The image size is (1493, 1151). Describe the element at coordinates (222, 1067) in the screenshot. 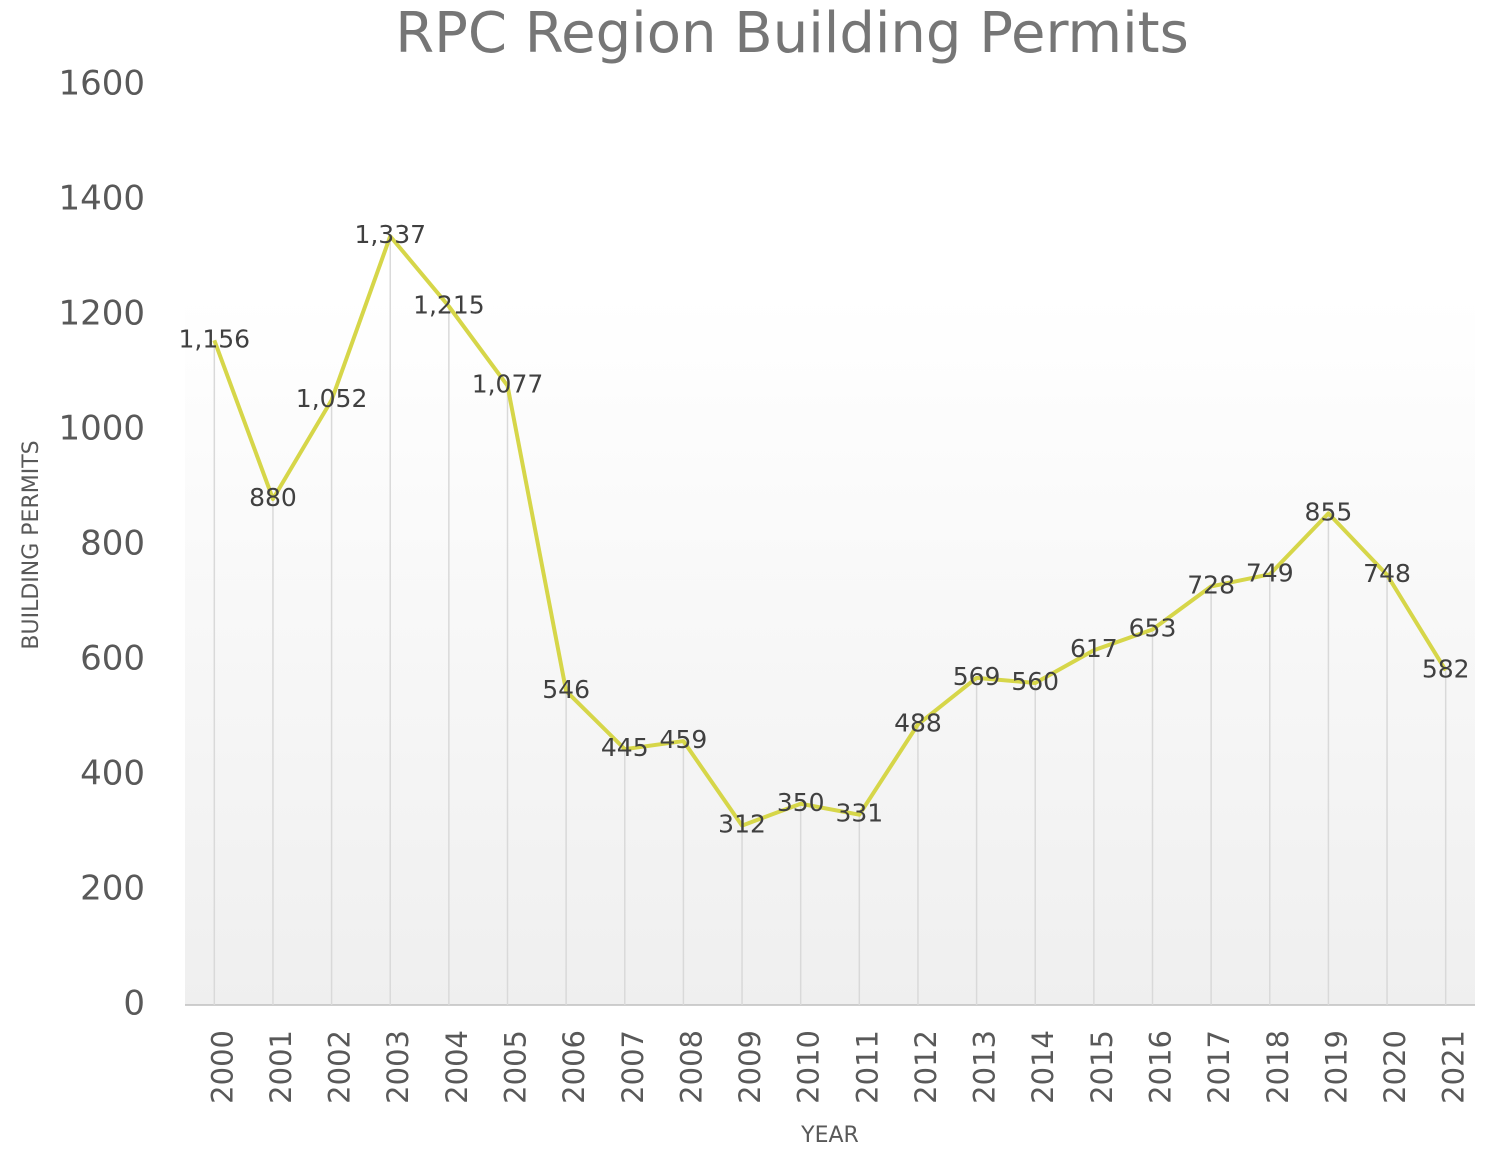

I see `x-tick-label: 2000` at that location.